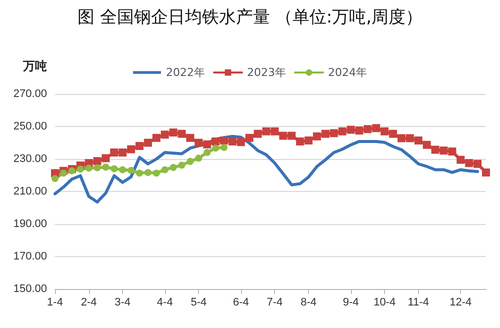  What do you see at coordinates (347, 72) in the screenshot?
I see `legend-label: 2024年` at bounding box center [347, 72].